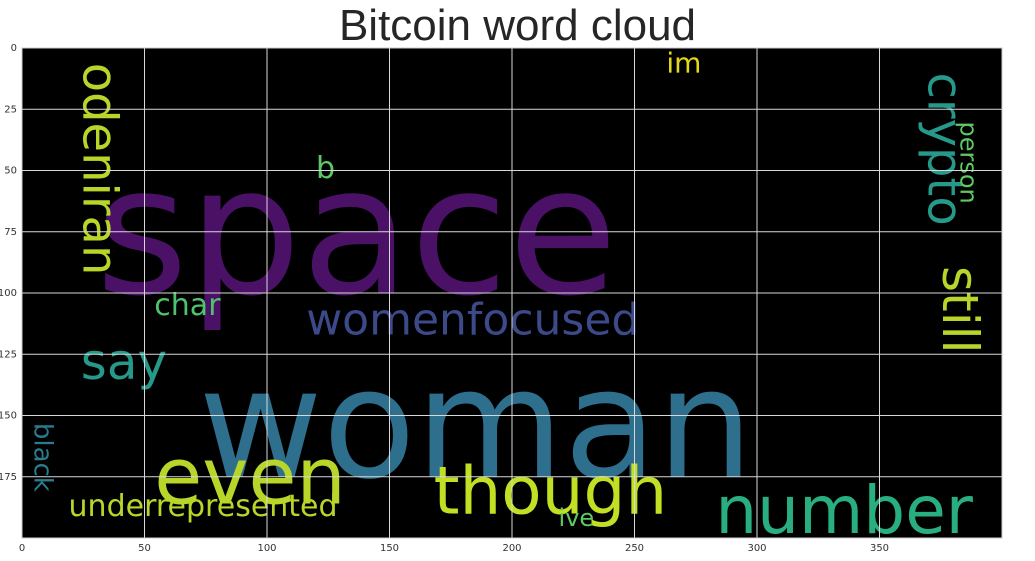 The image size is (1035, 561). I want to click on x-tick-label: 350, so click(879, 548).